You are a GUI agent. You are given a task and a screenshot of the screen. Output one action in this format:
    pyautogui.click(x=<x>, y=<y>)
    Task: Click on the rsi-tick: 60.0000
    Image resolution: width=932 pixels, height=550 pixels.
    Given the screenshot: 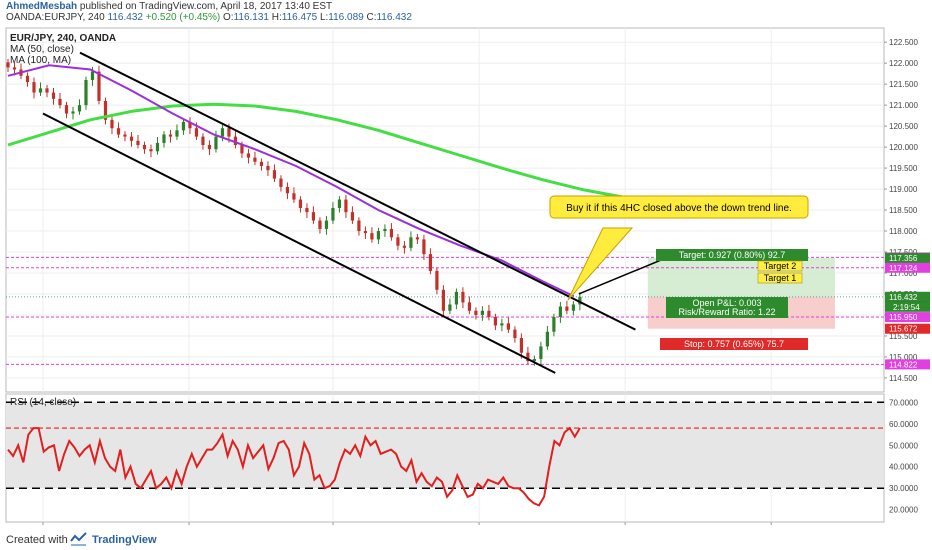 What is the action you would take?
    pyautogui.click(x=903, y=424)
    